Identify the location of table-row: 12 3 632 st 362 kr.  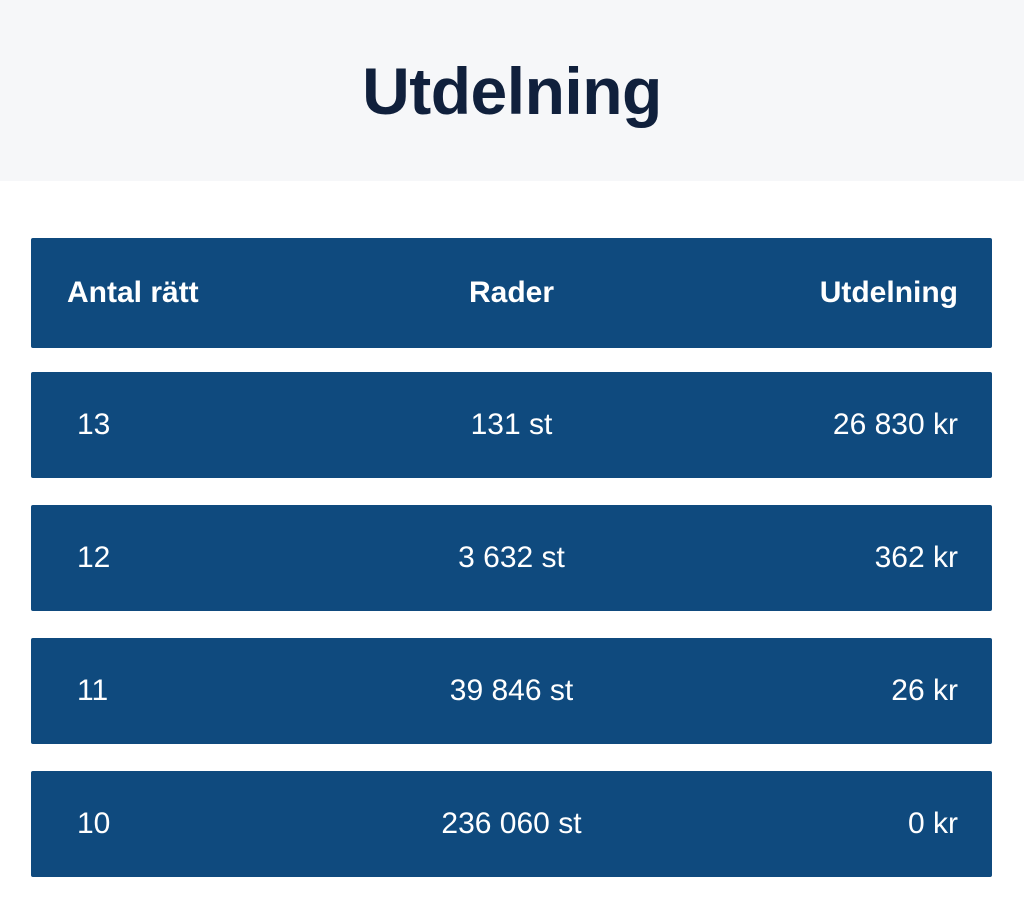
(511, 558).